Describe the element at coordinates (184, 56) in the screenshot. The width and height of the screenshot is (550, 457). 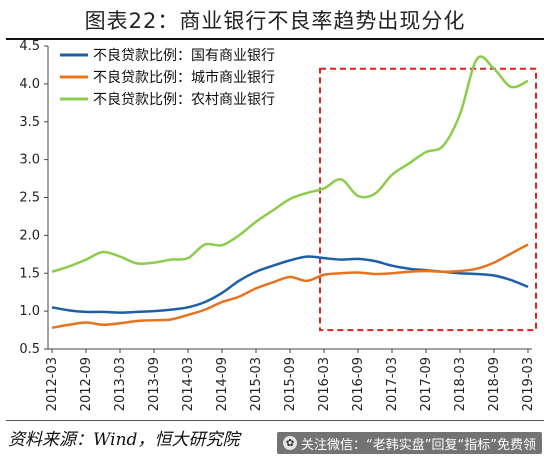
I see `legend-label-0: 不良贷款比例：国有商业银行` at that location.